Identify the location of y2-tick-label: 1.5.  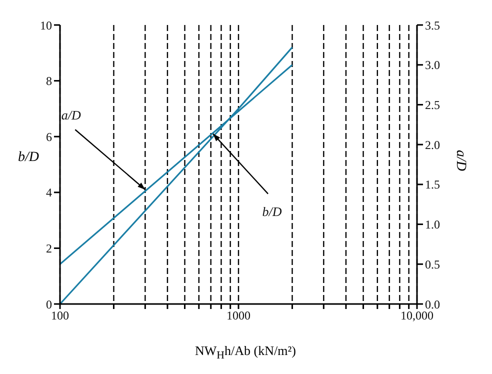
(432, 185).